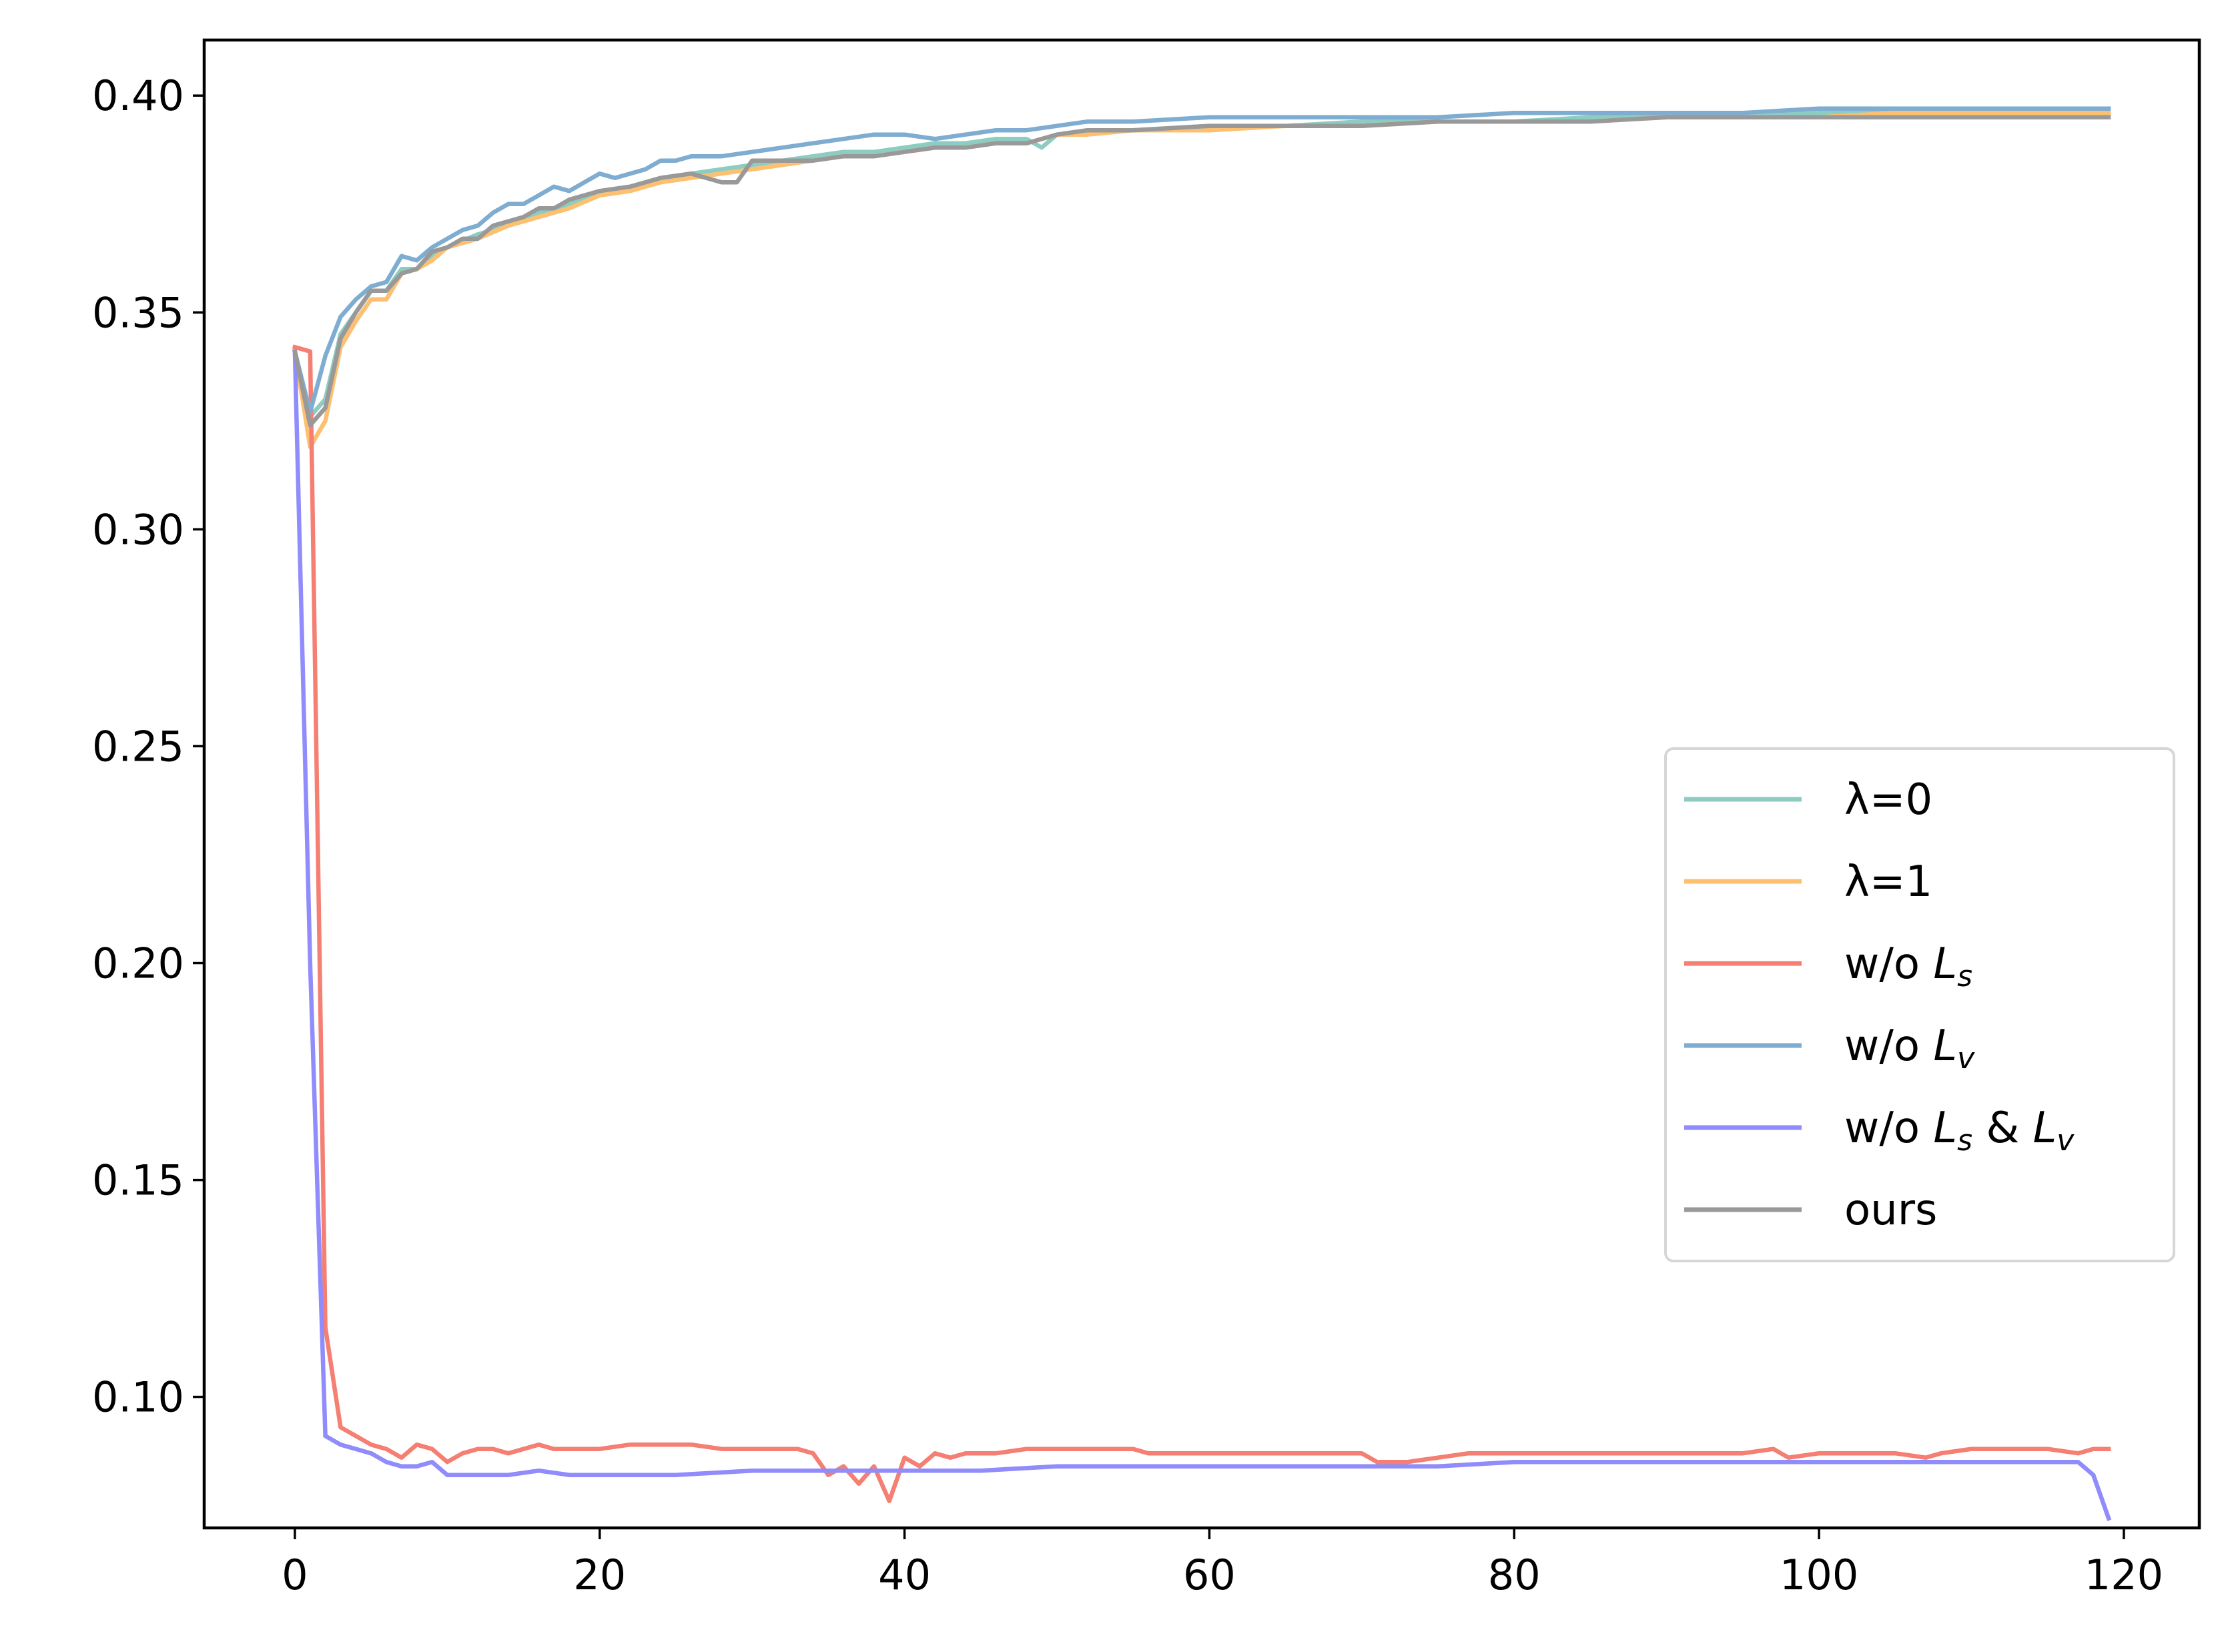 This screenshot has width=2228, height=1652. Describe the element at coordinates (1888, 800) in the screenshot. I see `legend-entry-label: λ=0` at that location.